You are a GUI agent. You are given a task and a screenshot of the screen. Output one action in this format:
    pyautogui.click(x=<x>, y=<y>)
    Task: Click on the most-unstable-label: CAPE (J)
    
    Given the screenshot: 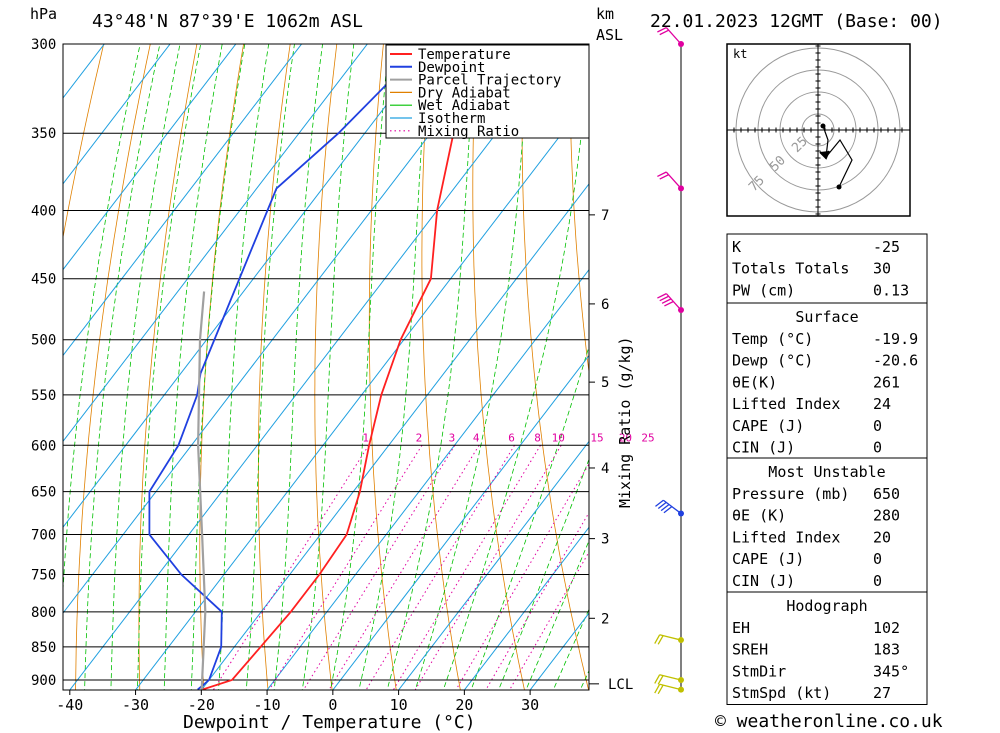 What is the action you would take?
    pyautogui.click(x=768, y=559)
    